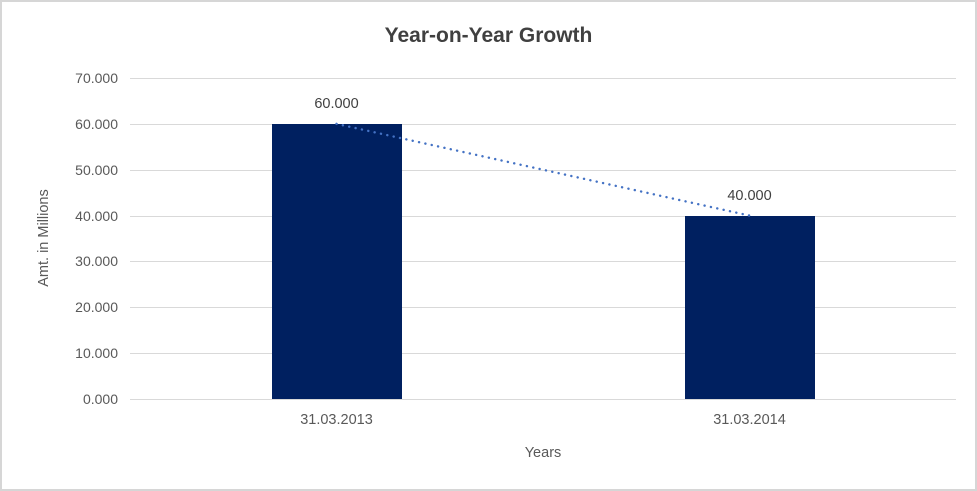 This screenshot has height=491, width=977. I want to click on y-axis-tick-label: 30.000, so click(96, 261).